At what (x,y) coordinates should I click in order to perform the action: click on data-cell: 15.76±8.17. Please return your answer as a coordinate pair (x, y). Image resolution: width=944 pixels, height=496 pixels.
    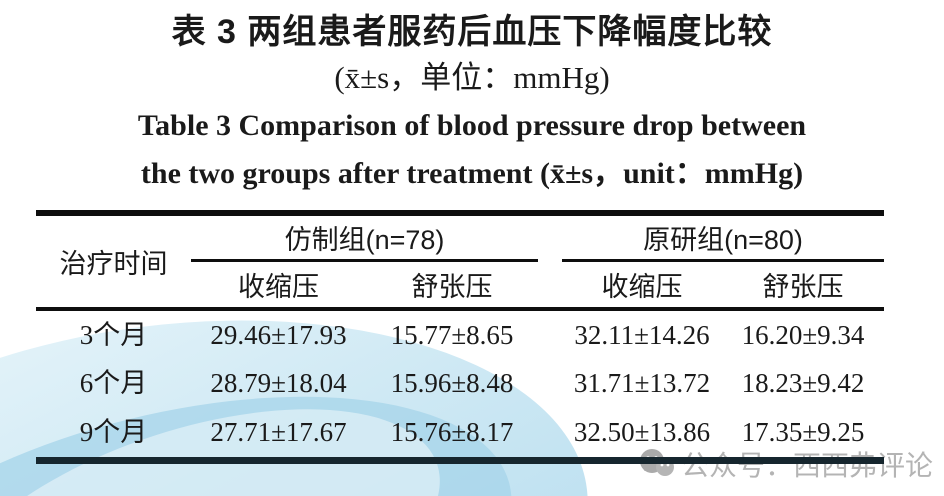
    Looking at the image, I should click on (452, 431).